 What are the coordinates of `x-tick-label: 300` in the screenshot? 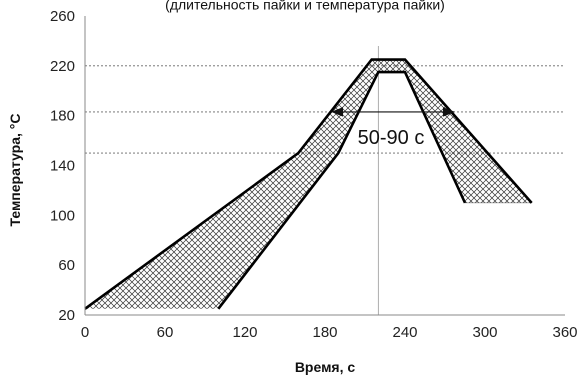 It's located at (484, 332).